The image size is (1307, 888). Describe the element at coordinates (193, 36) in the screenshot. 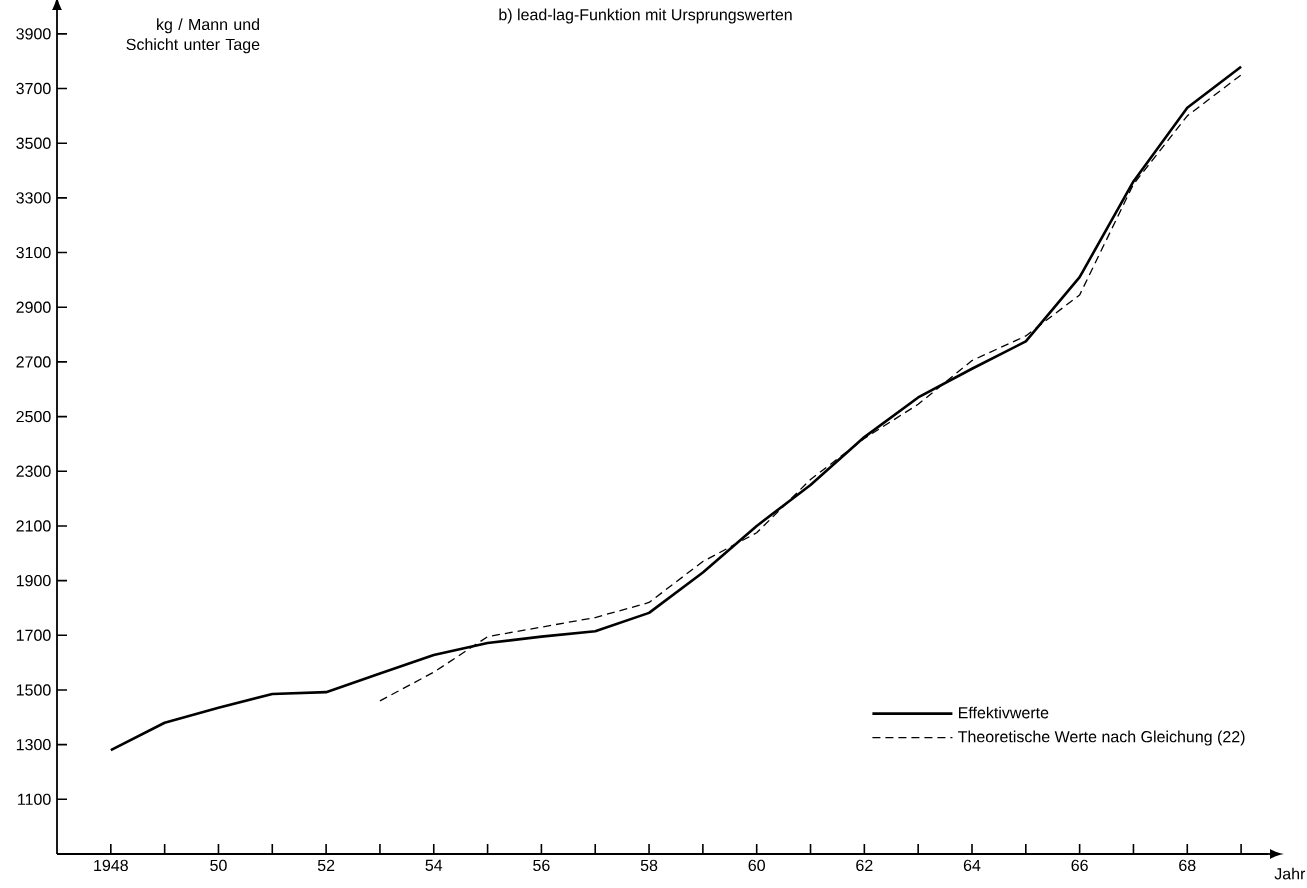

I see `y-axis-title: kg / Mann und Schicht unter Tage` at that location.